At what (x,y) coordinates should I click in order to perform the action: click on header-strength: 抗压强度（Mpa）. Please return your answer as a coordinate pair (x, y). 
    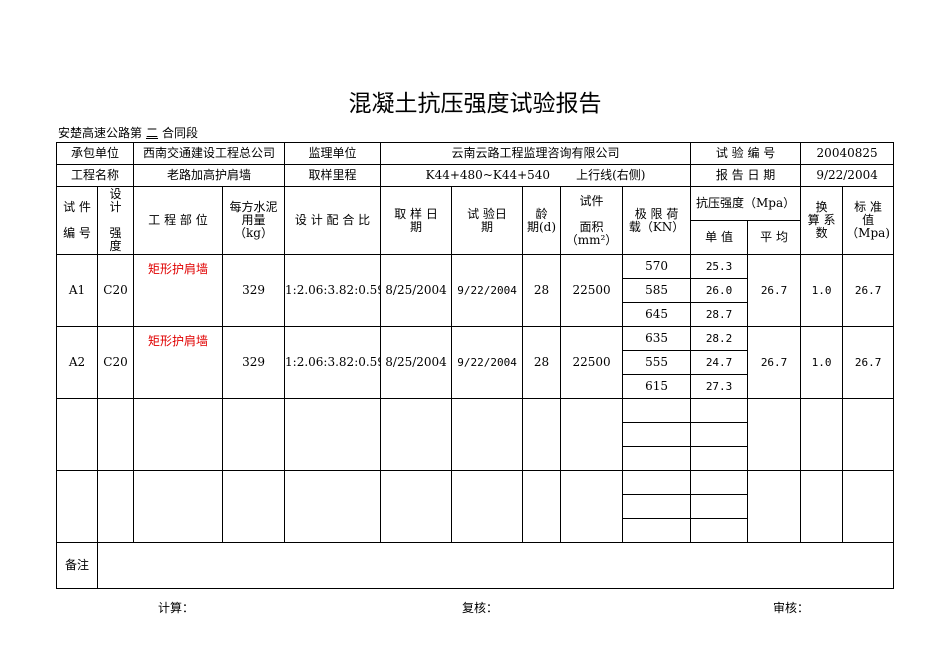
    Looking at the image, I should click on (746, 203).